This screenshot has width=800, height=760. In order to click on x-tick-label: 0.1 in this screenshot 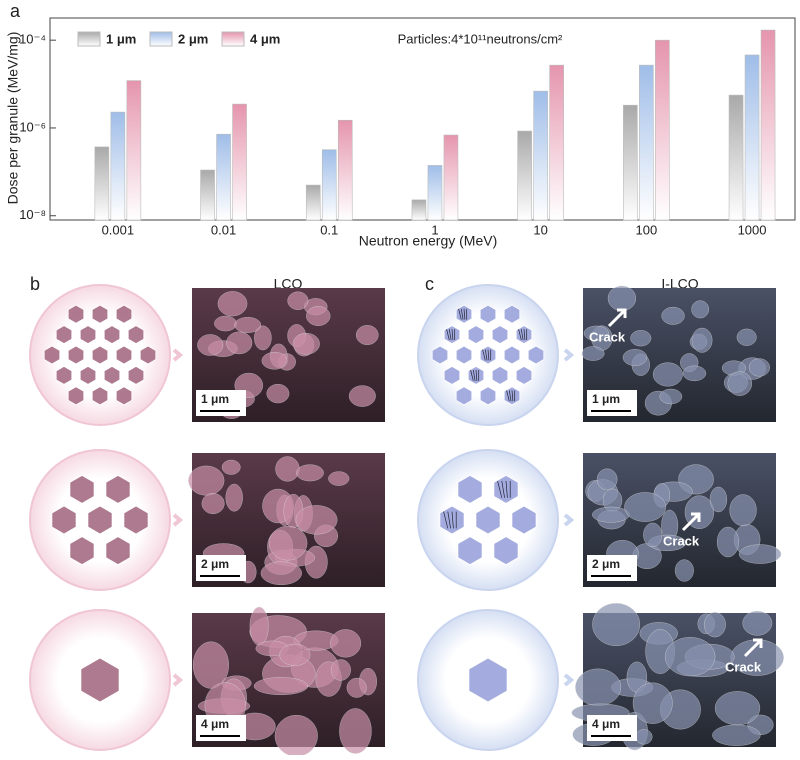, I will do `click(329, 229)`.